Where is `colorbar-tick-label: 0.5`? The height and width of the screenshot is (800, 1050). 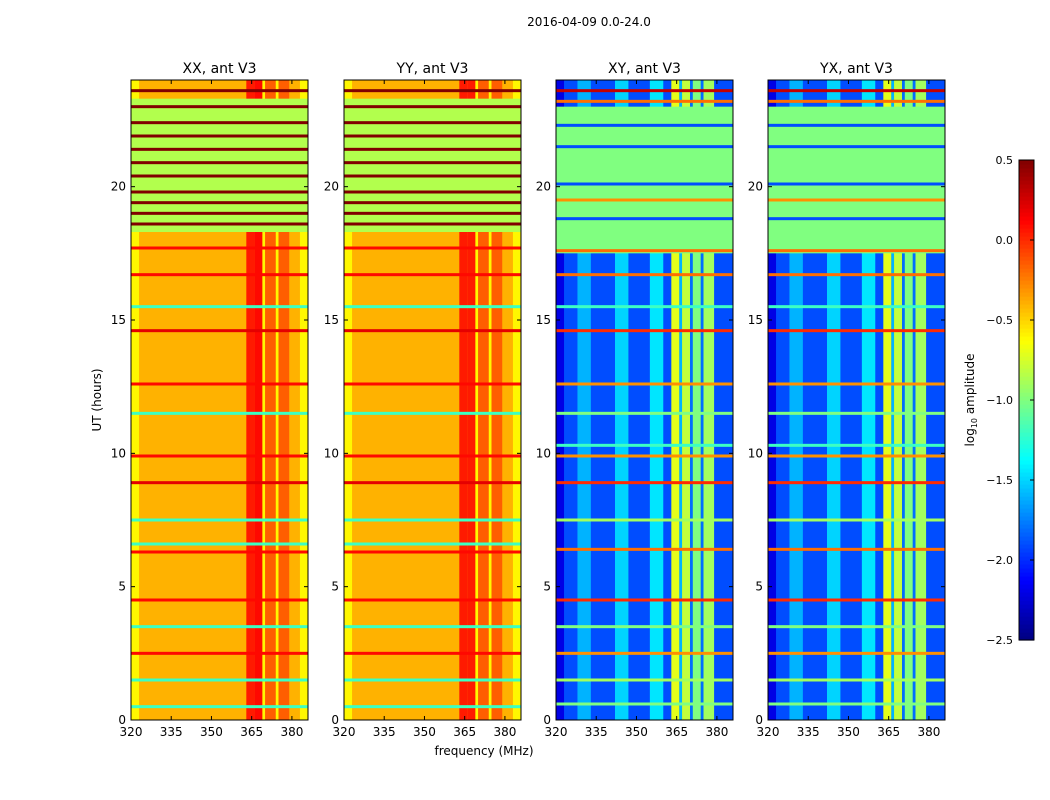
colorbar-tick-label: 0.5 is located at coordinates (1005, 160).